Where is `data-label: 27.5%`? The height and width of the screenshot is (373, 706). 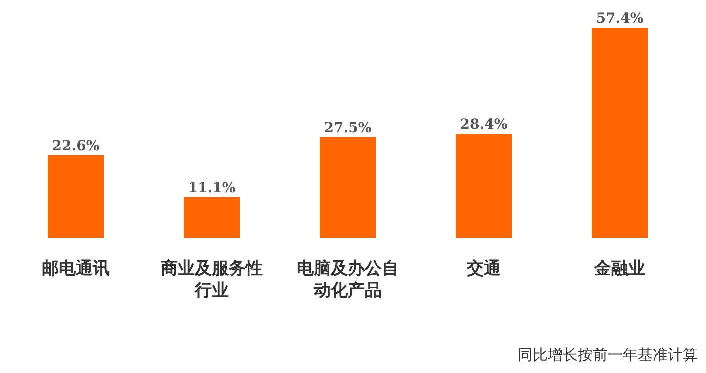
data-label: 27.5% is located at coordinates (348, 128).